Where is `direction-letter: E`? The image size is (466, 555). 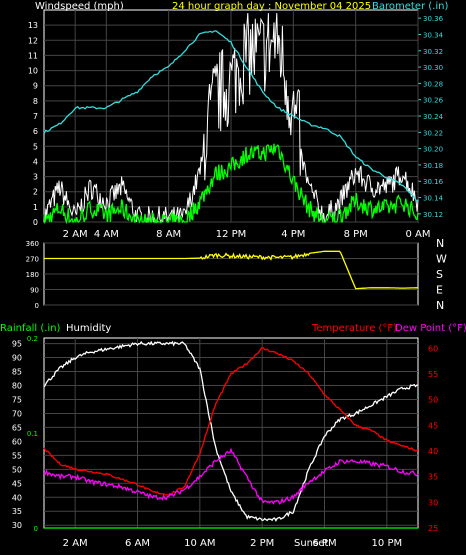 direction-letter: E is located at coordinates (439, 290).